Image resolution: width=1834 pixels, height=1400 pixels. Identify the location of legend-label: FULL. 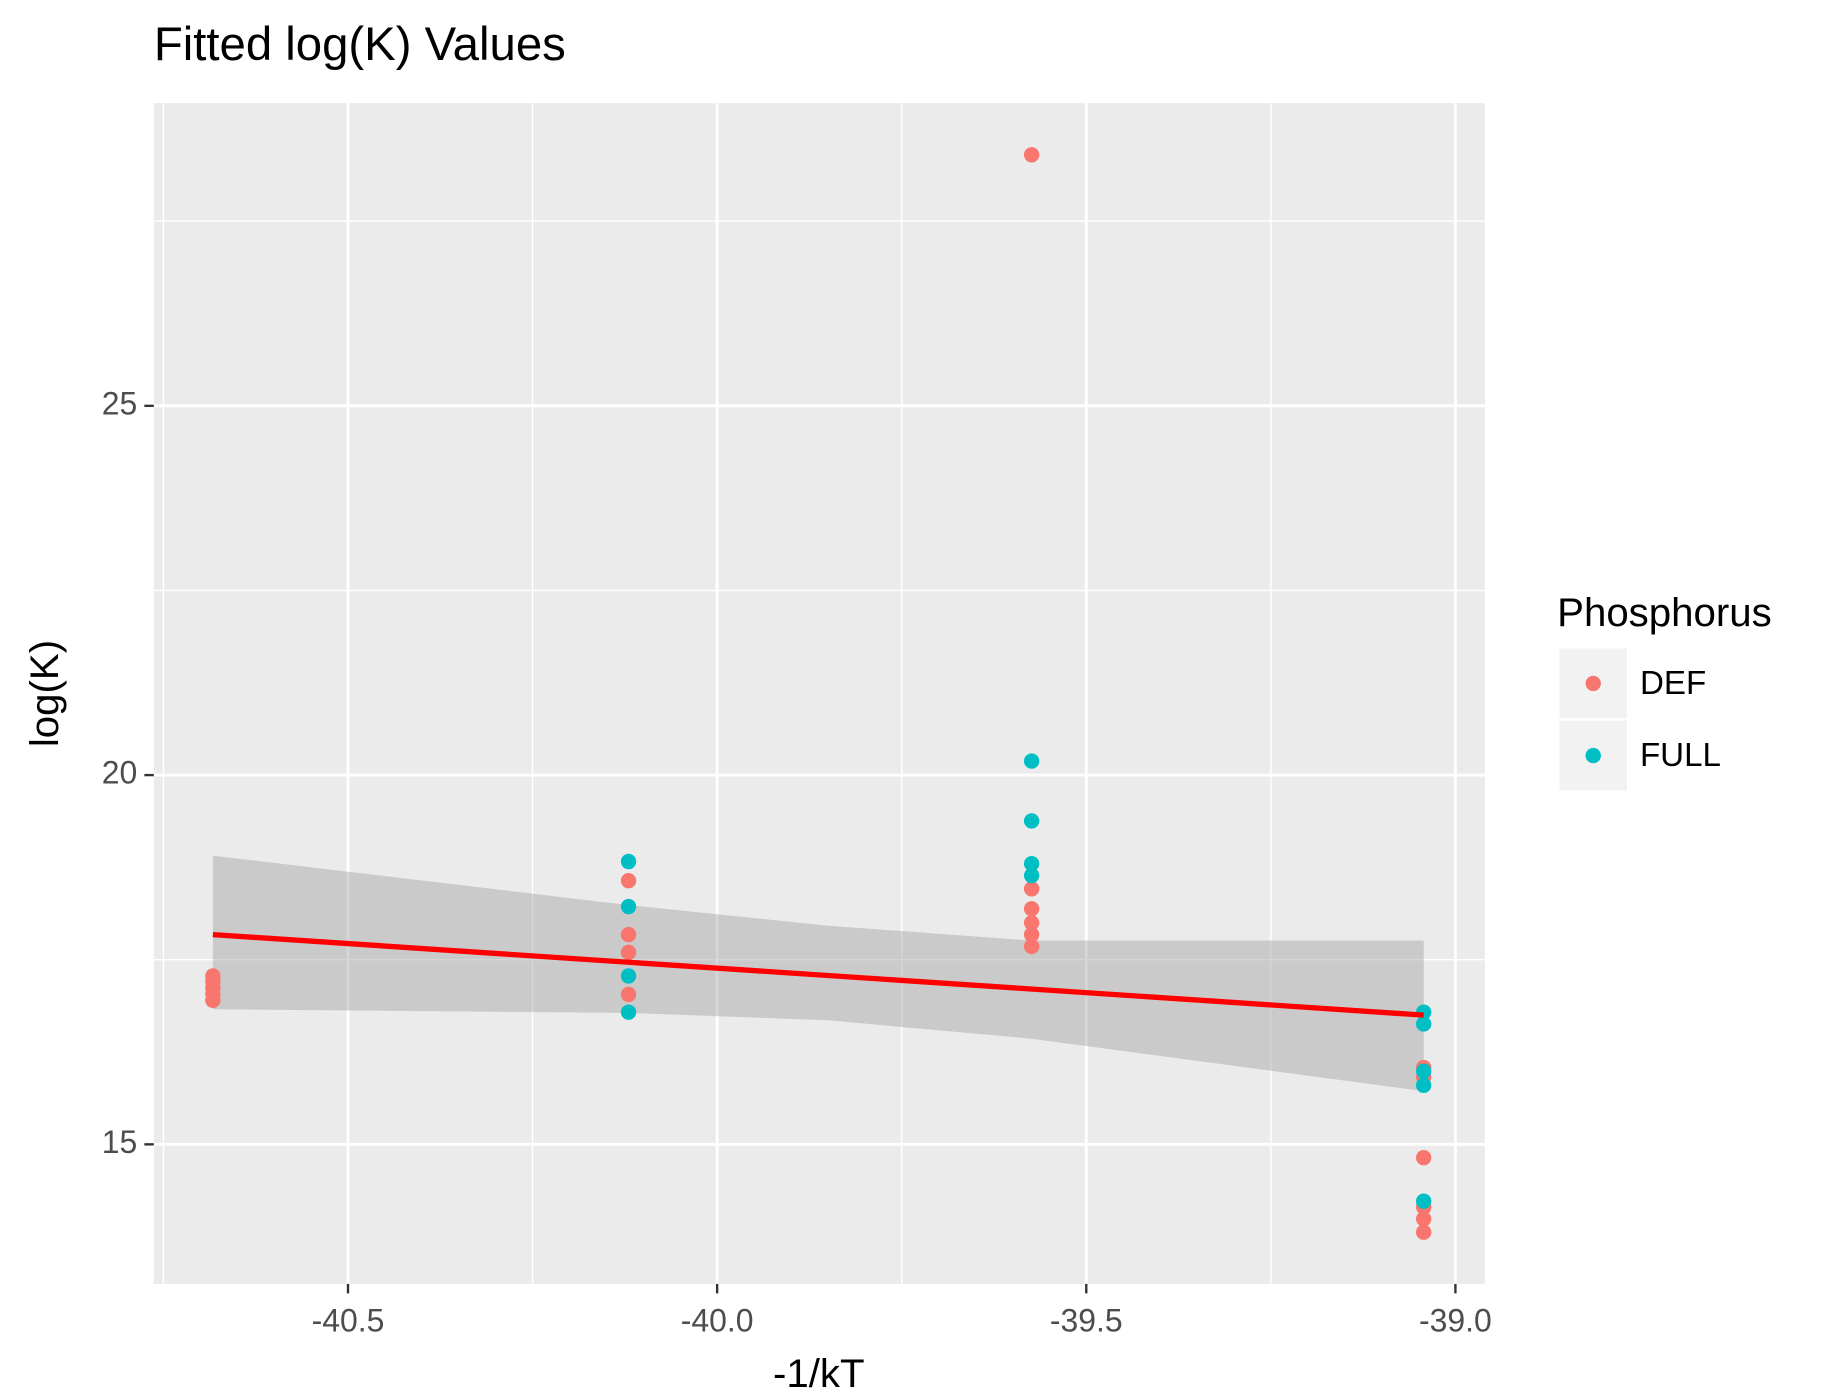
(1680, 755).